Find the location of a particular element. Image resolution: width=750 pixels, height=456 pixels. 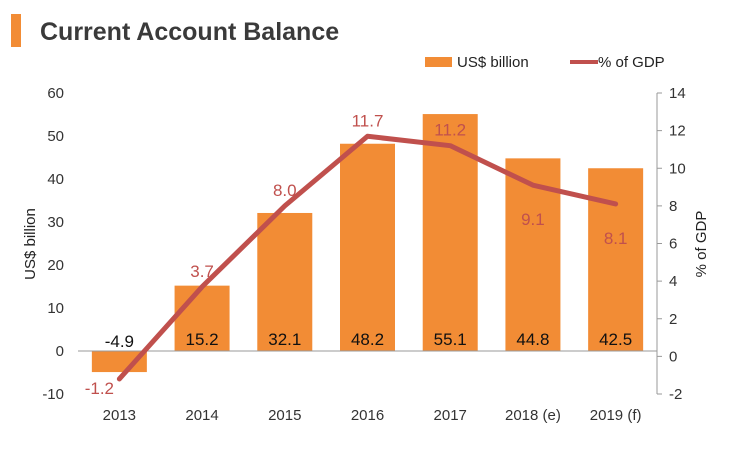

gdp-value-label: -1.2 is located at coordinates (99, 388).